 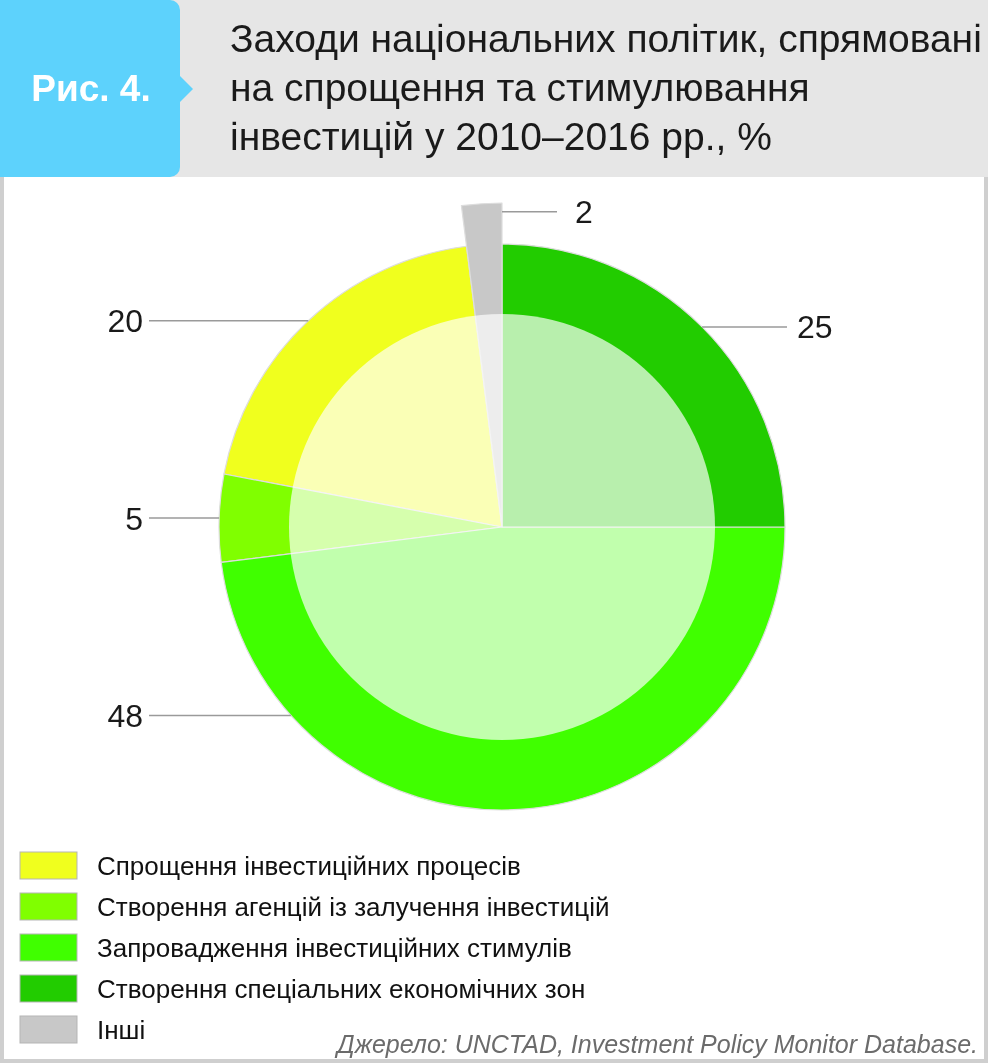 I want to click on data-label: 2, so click(x=584, y=212).